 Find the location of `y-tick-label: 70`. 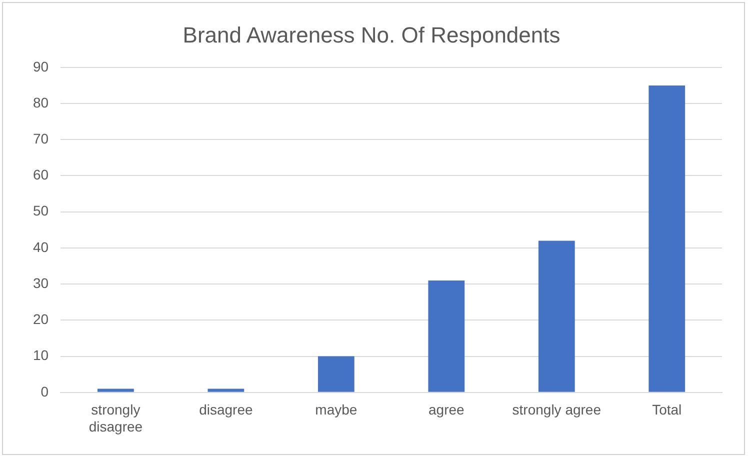

y-tick-label: 70 is located at coordinates (40, 138).